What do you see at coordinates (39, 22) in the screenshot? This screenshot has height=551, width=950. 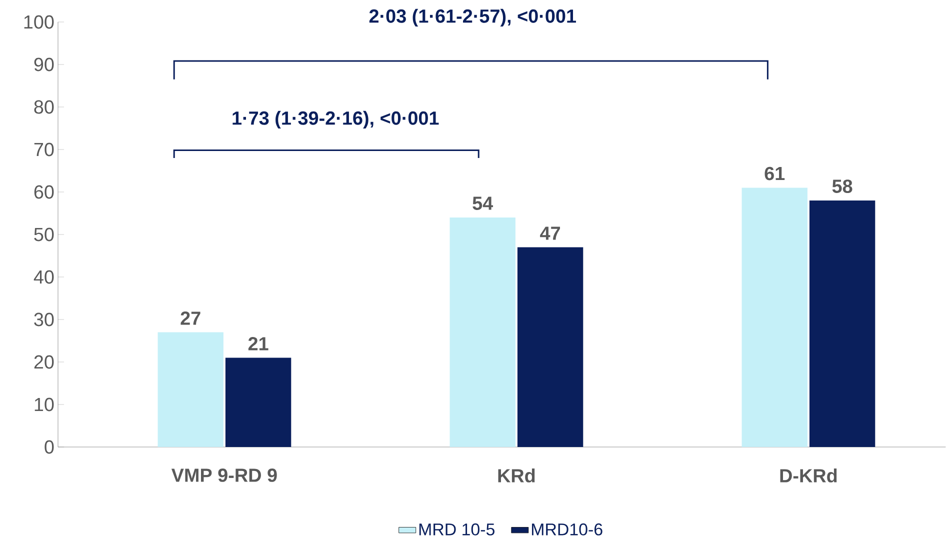 I see `y-tick-label: 100` at bounding box center [39, 22].